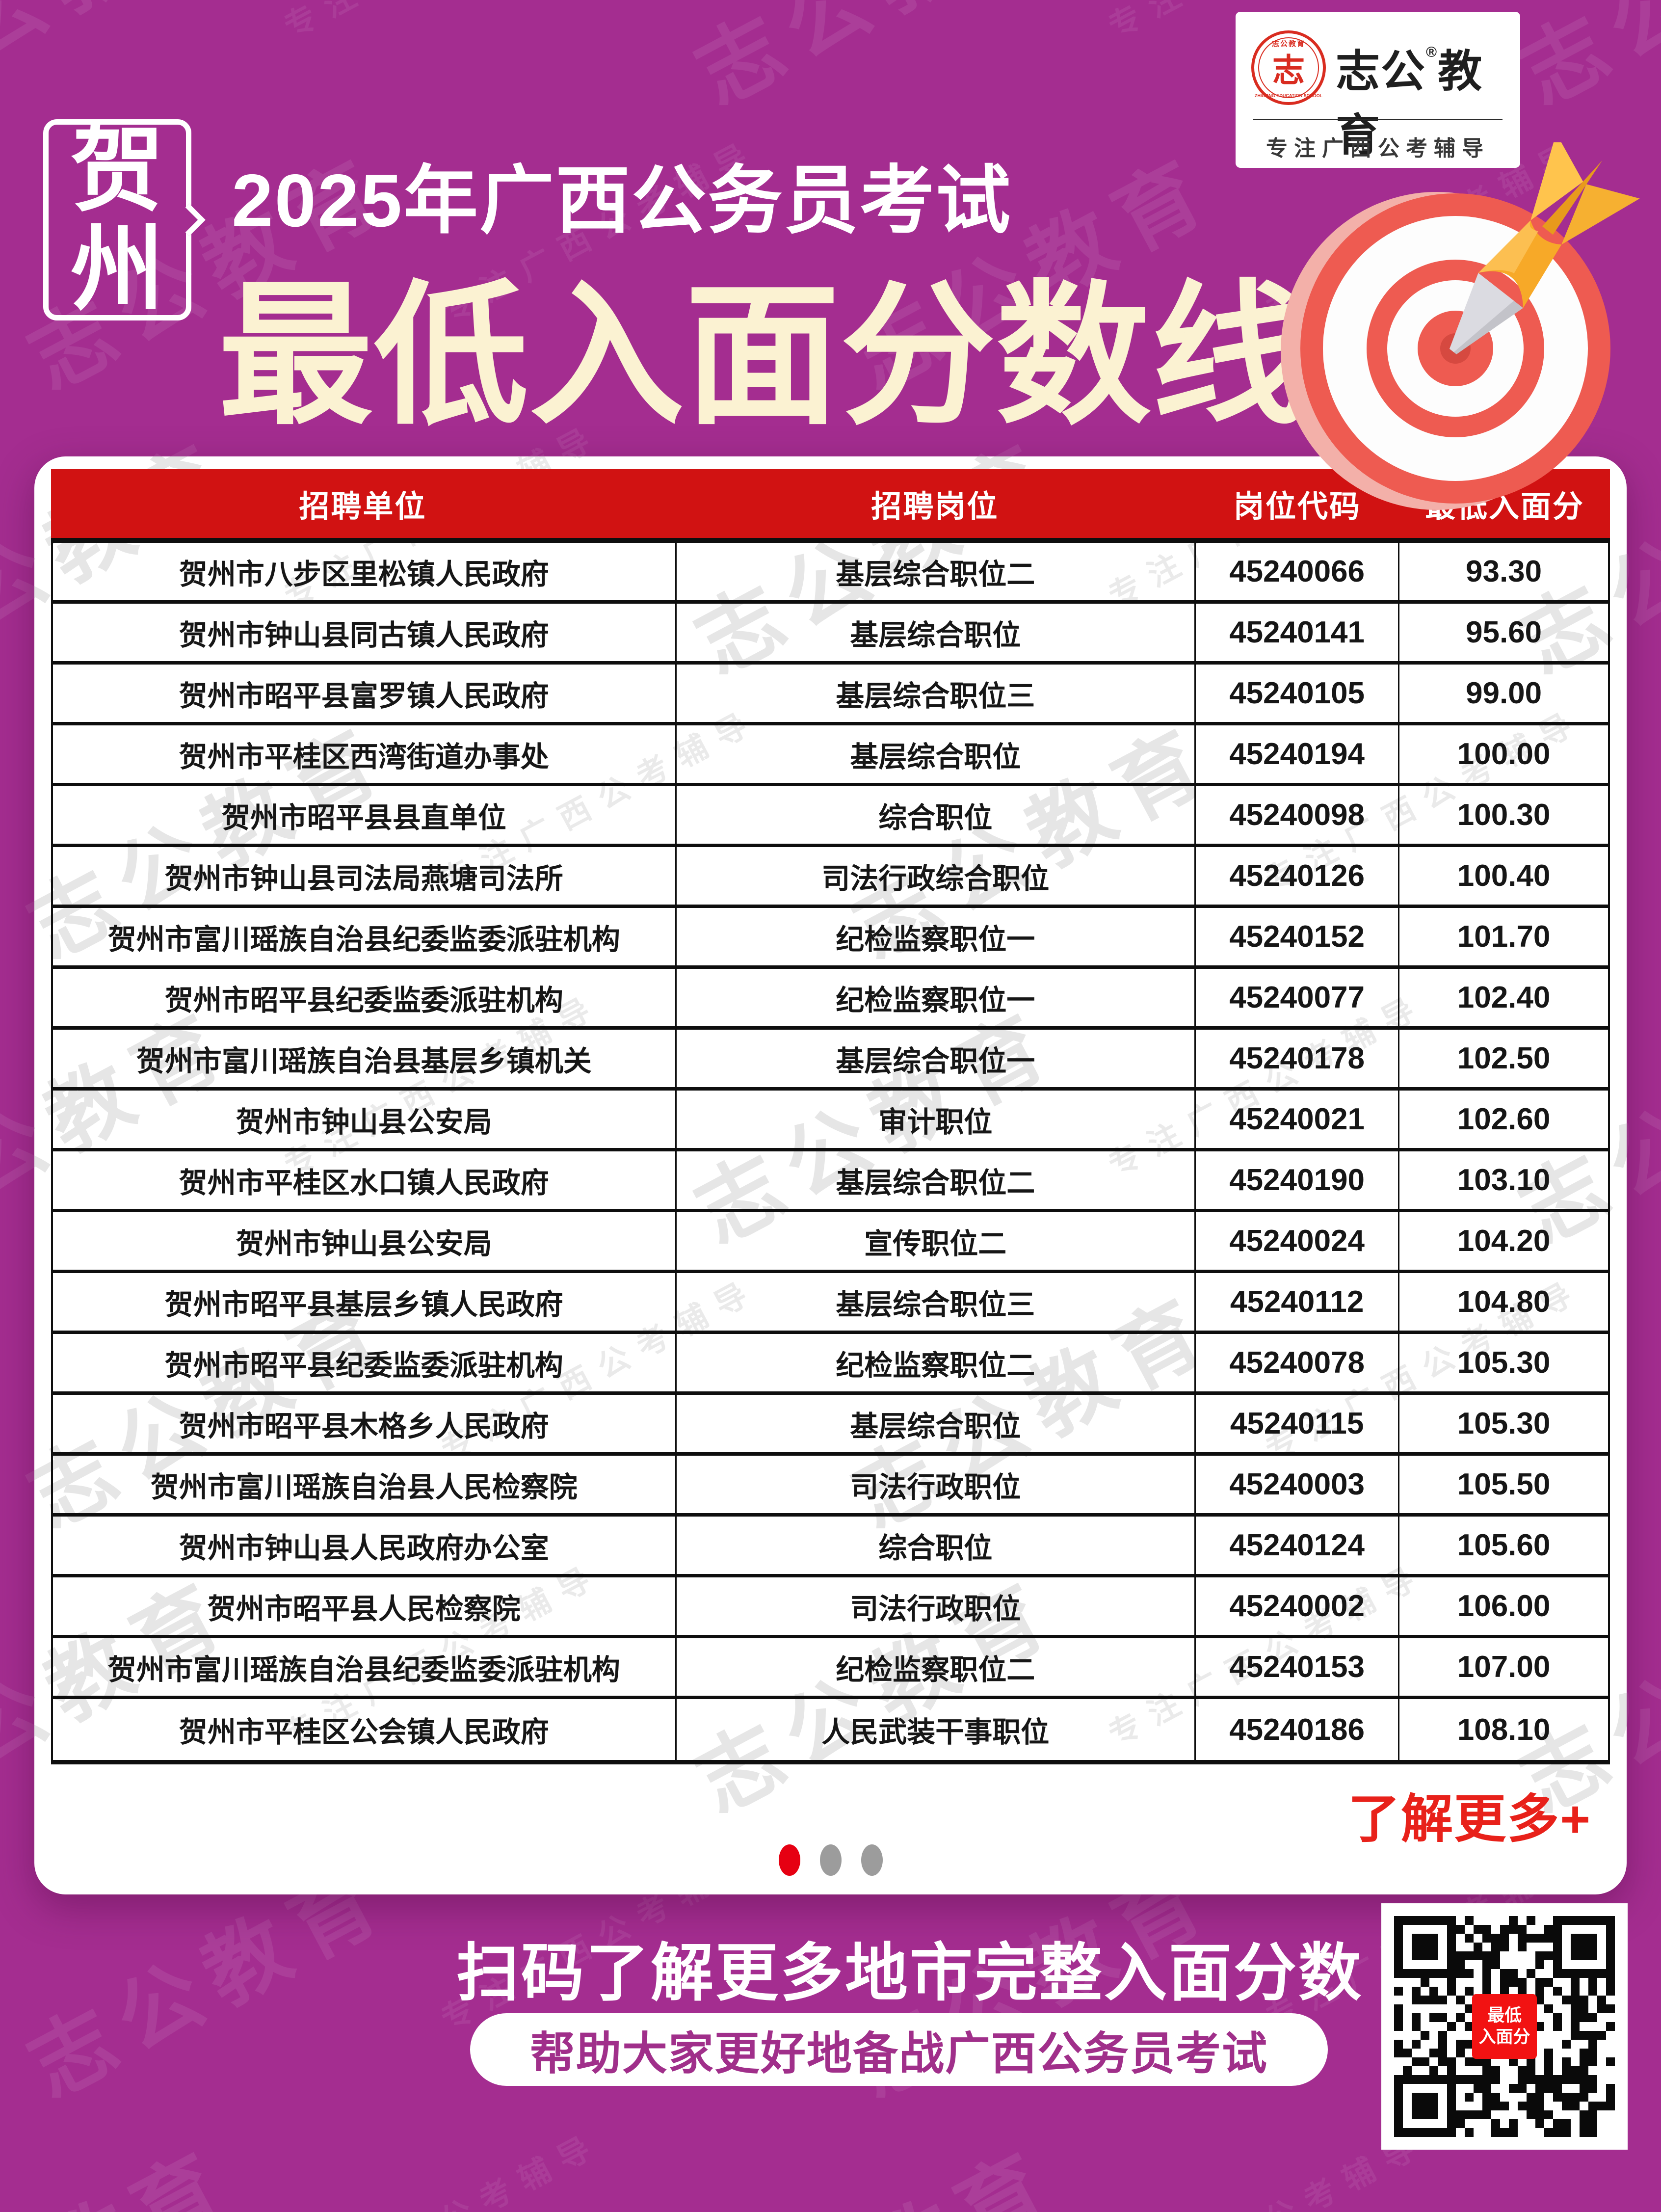 The width and height of the screenshot is (1661, 2212). I want to click on seal-character: 志, so click(1288, 70).